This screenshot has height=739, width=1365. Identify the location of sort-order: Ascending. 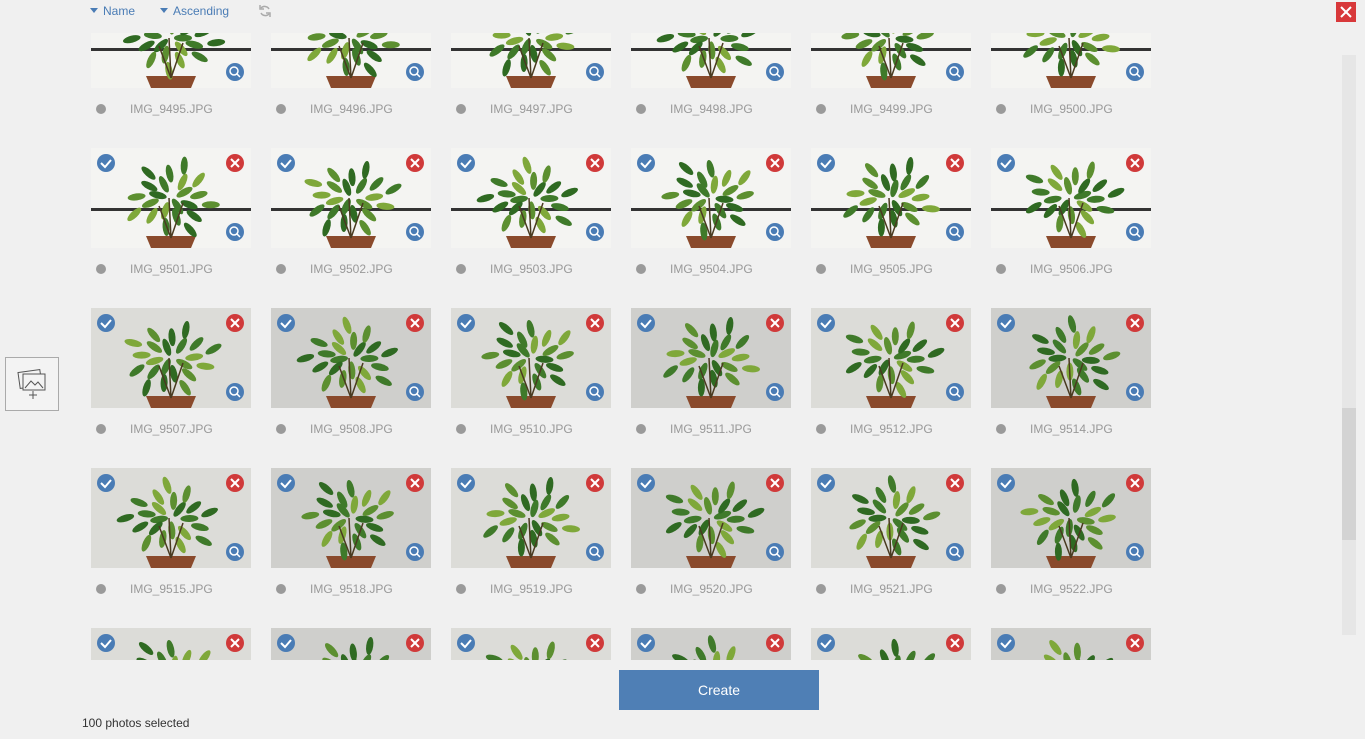
(194, 11).